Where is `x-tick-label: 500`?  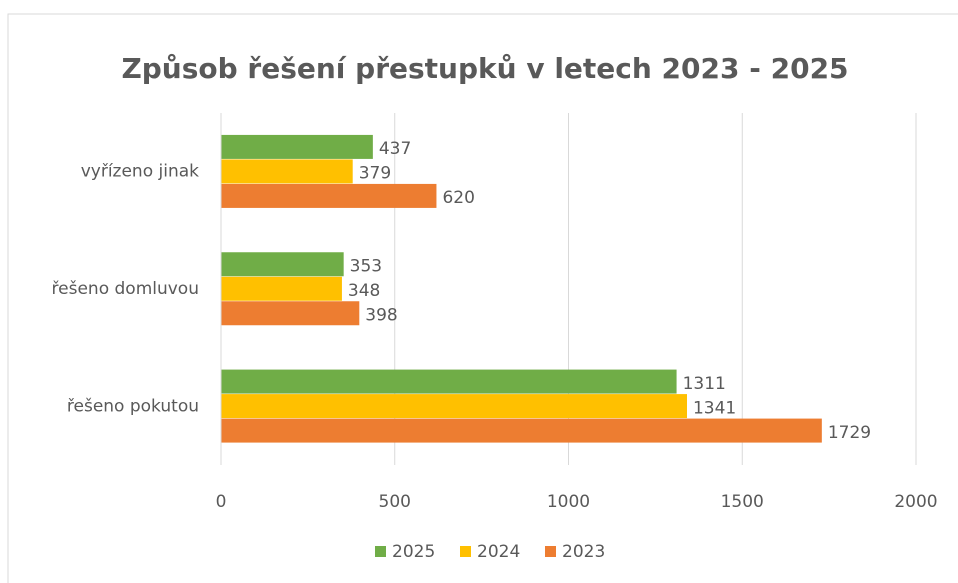 x-tick-label: 500 is located at coordinates (395, 502).